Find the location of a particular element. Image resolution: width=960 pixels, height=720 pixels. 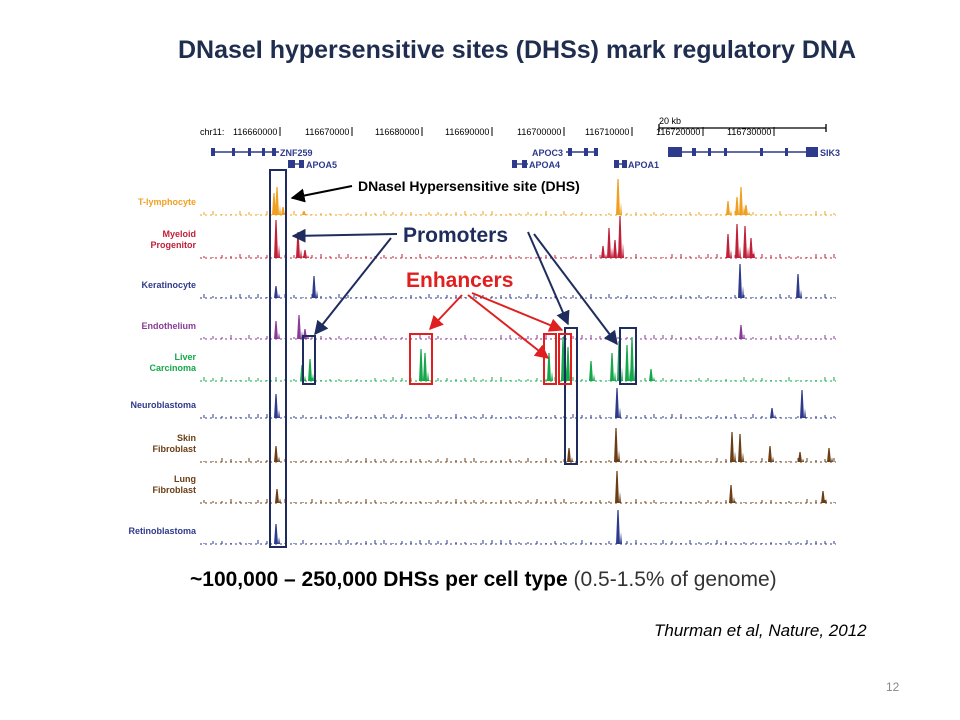

gene-label-znf259: ZNF259 is located at coordinates (296, 153).